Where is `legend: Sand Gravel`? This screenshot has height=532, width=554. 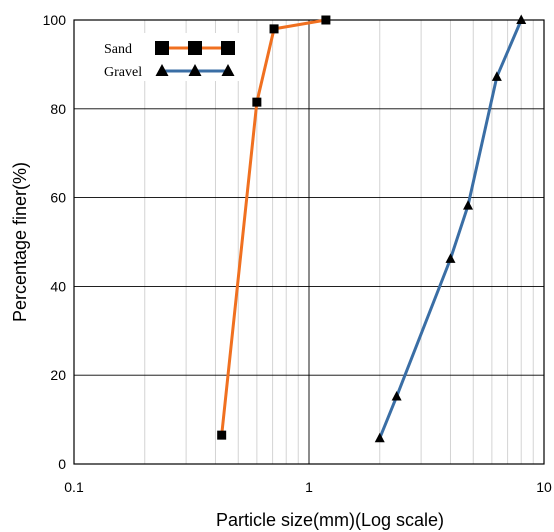 legend: Sand Gravel is located at coordinates (171, 57).